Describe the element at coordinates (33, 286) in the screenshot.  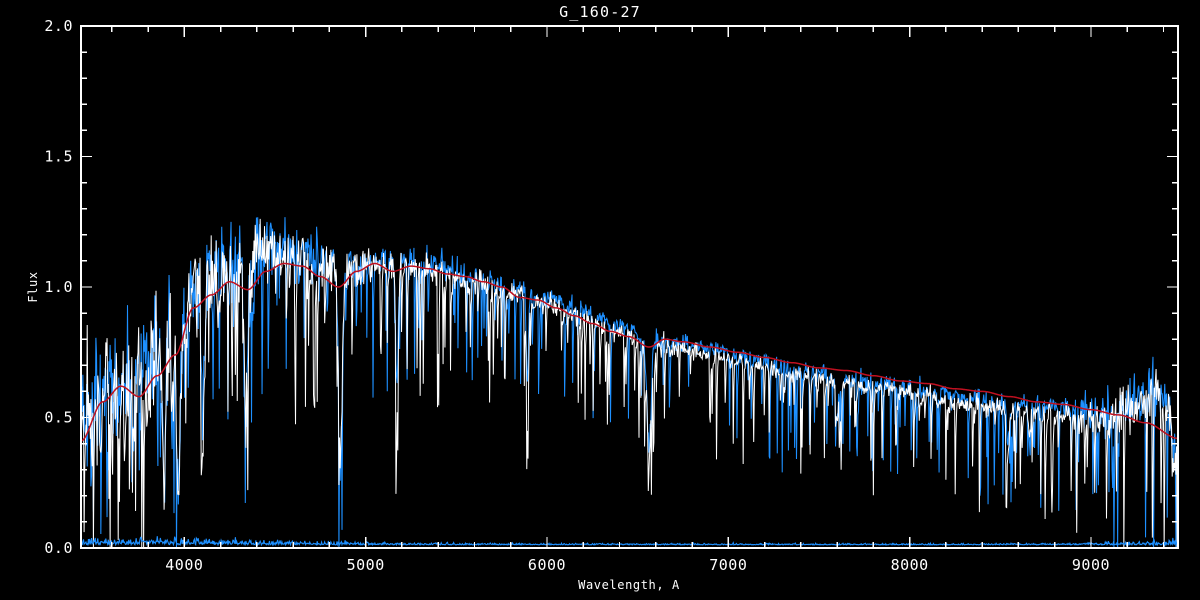
I see `y-axis-label: Flux` at that location.